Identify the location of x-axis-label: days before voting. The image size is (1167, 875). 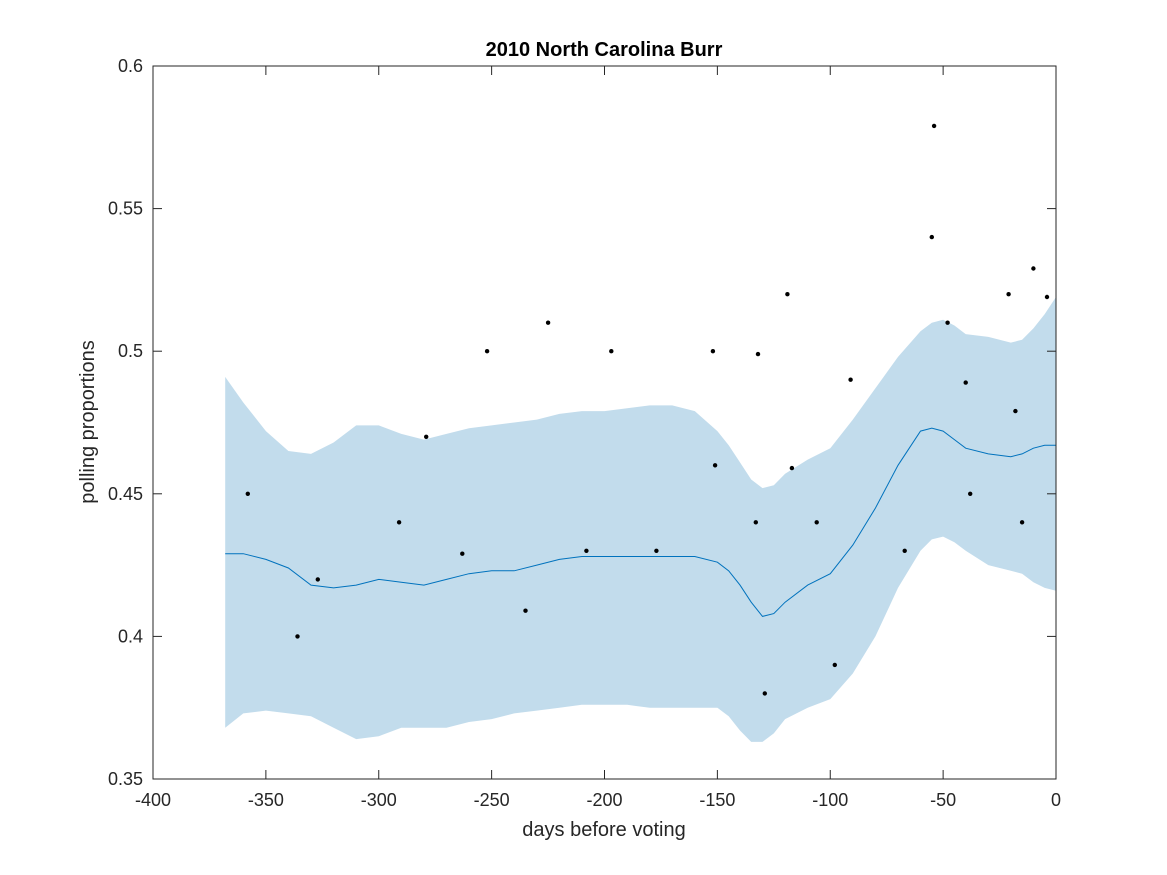
(603, 830).